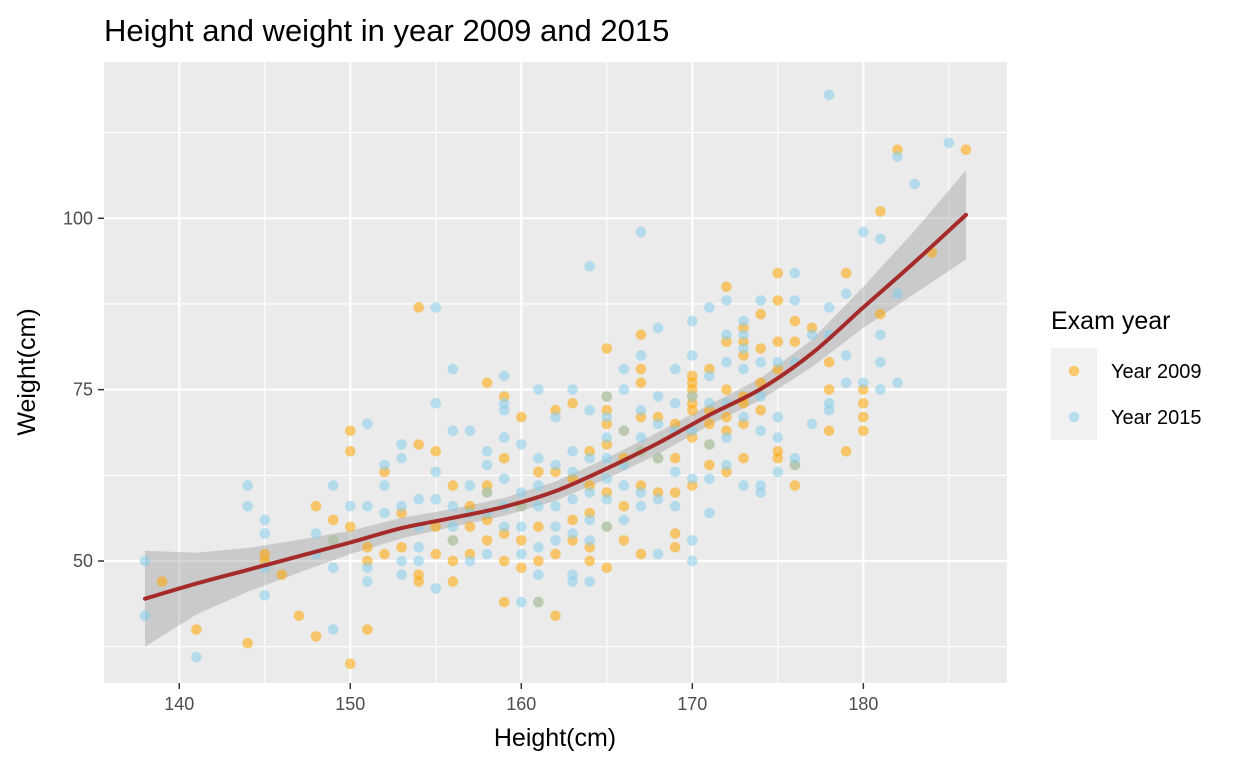 Image resolution: width=1248 pixels, height=768 pixels. What do you see at coordinates (1156, 418) in the screenshot?
I see `legend-label-year-2015: Year 2015` at bounding box center [1156, 418].